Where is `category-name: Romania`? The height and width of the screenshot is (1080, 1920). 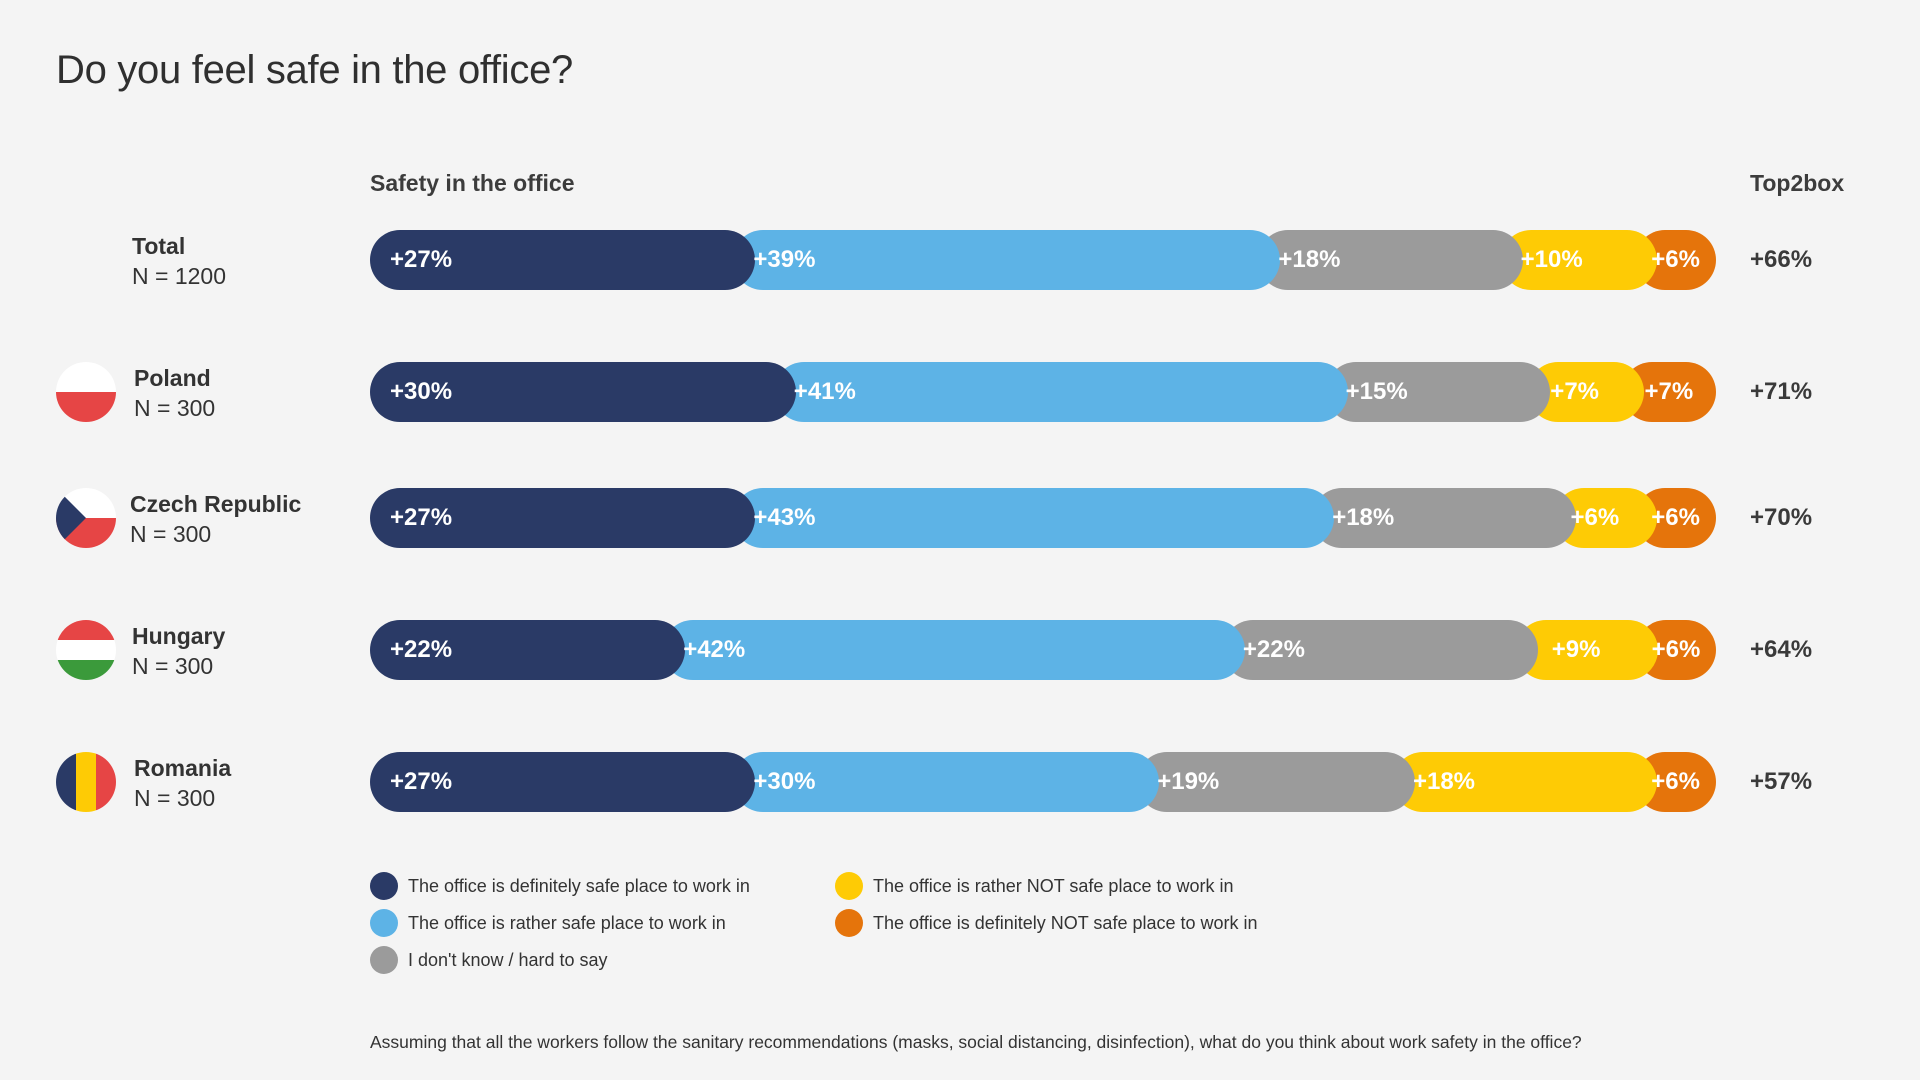 category-name: Romania is located at coordinates (183, 768).